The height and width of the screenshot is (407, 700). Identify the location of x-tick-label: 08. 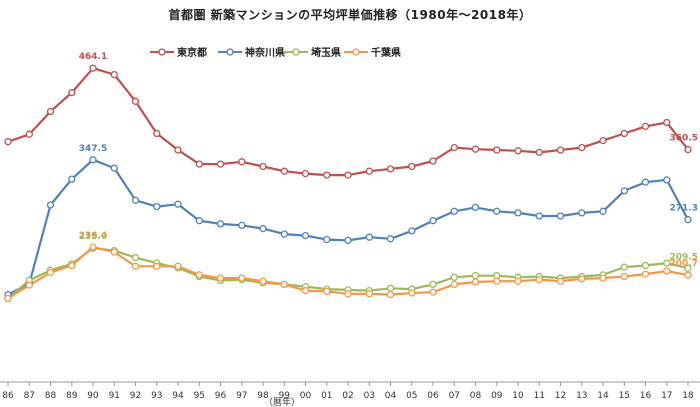
(476, 396).